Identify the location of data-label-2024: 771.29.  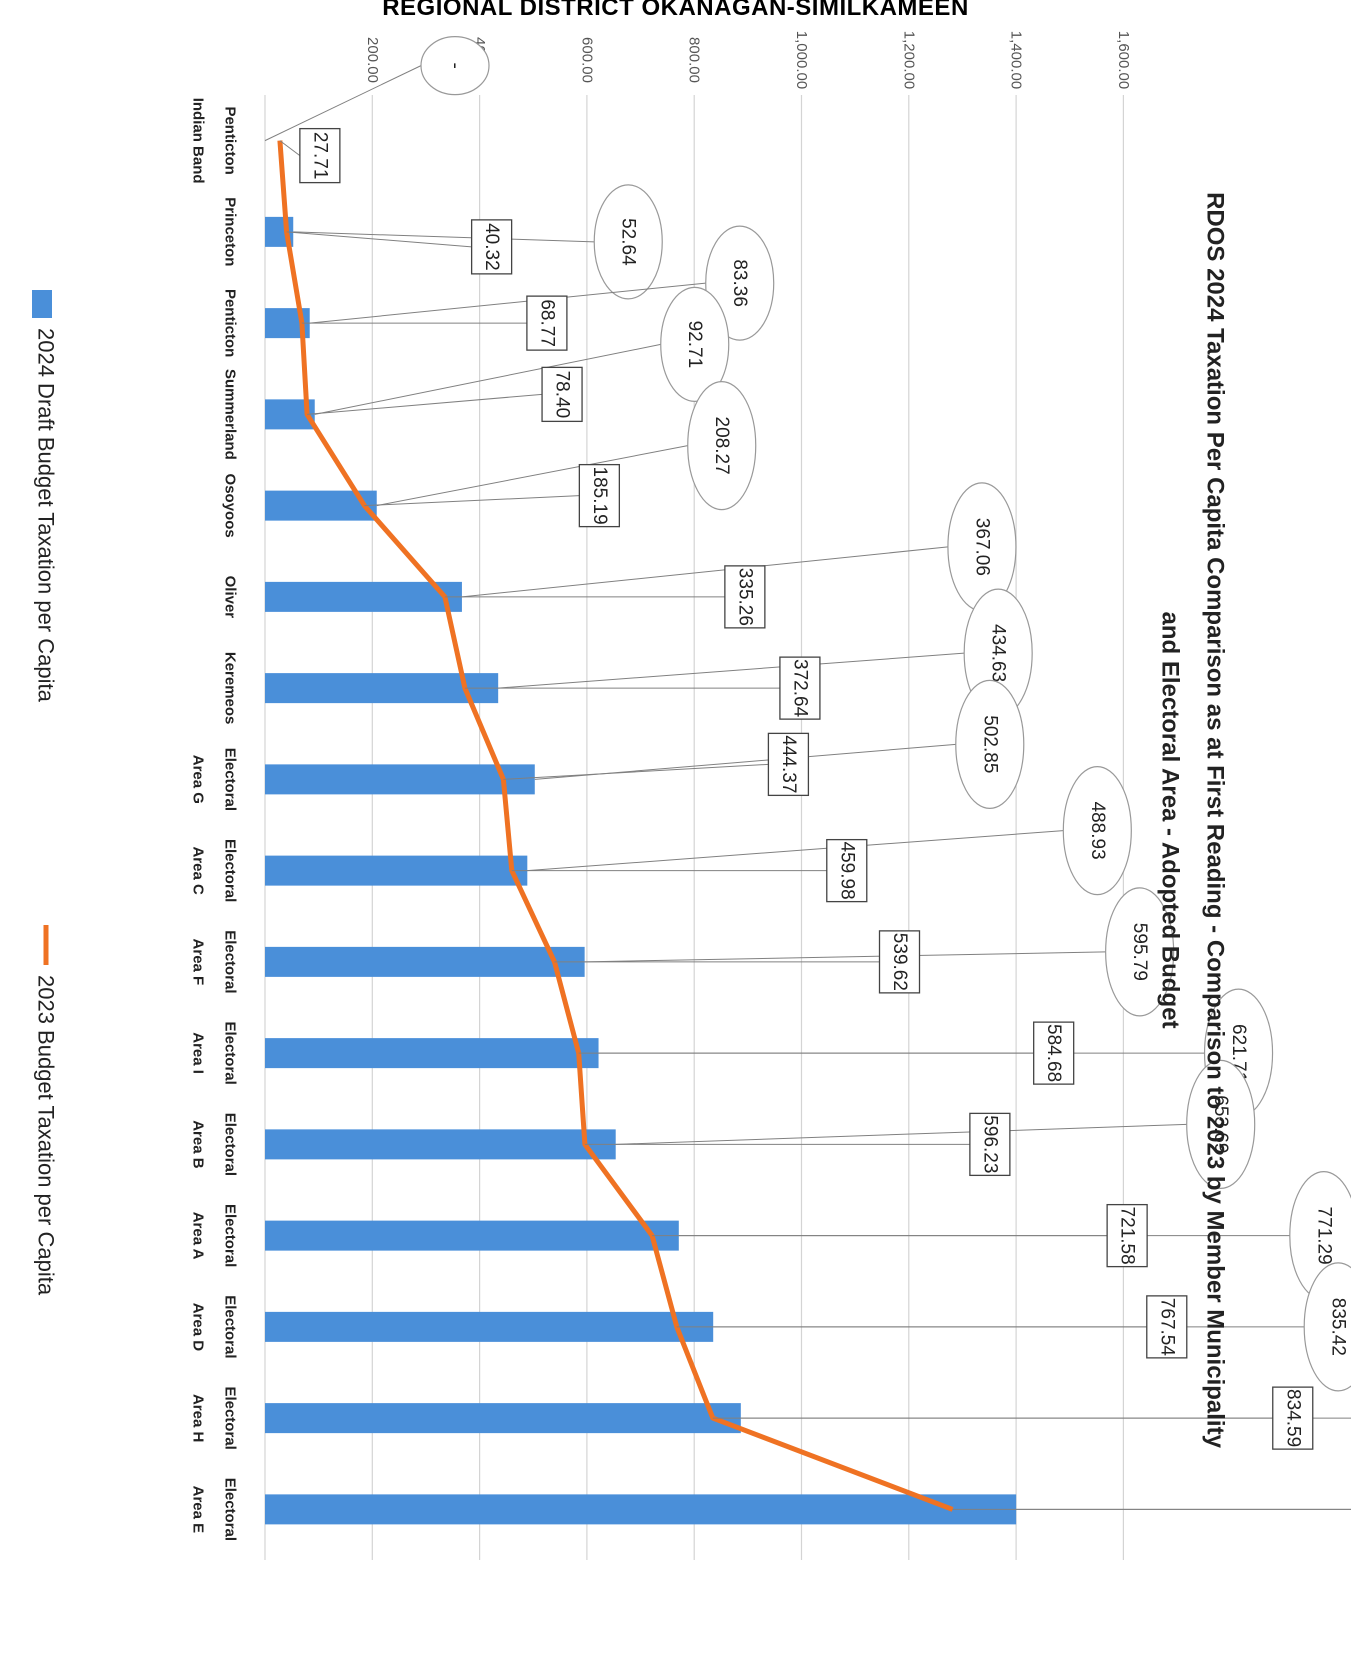
(1323, 1236).